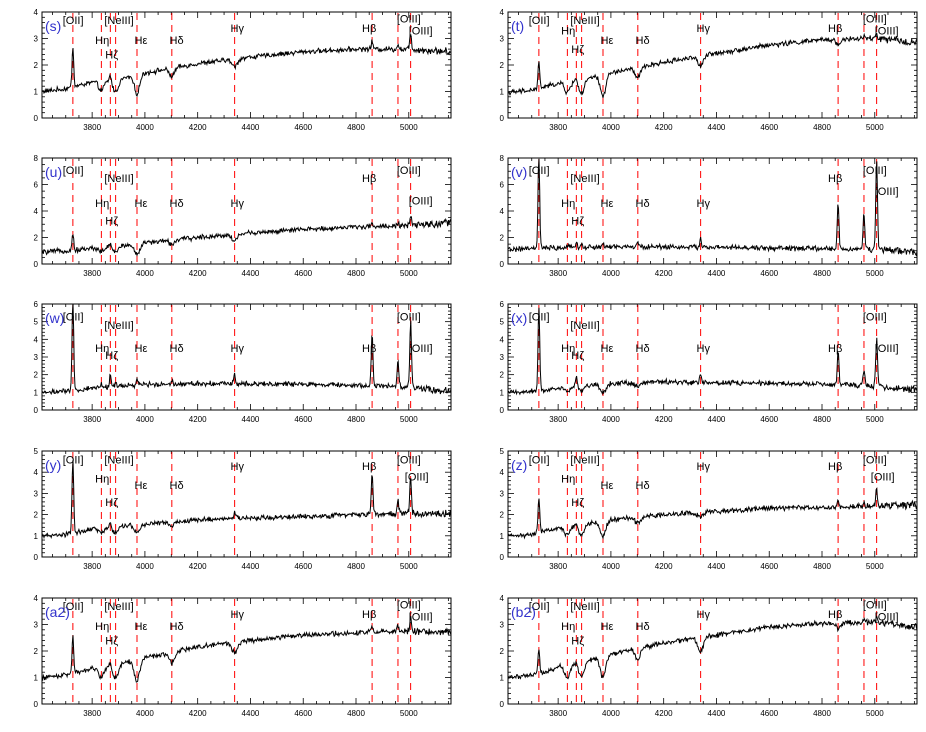  What do you see at coordinates (53, 172) in the screenshot?
I see `panel-label: (u)` at bounding box center [53, 172].